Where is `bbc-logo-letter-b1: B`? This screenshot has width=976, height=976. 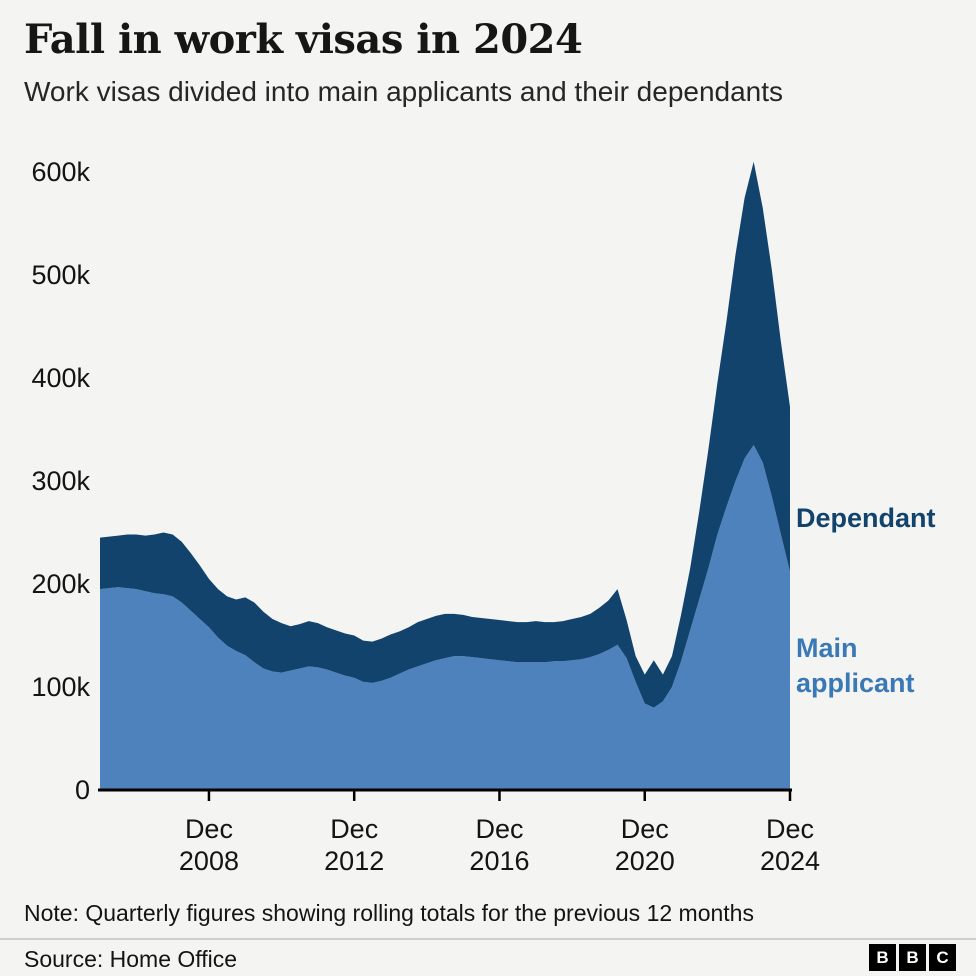
bbc-logo-letter-b1: B is located at coordinates (882, 957).